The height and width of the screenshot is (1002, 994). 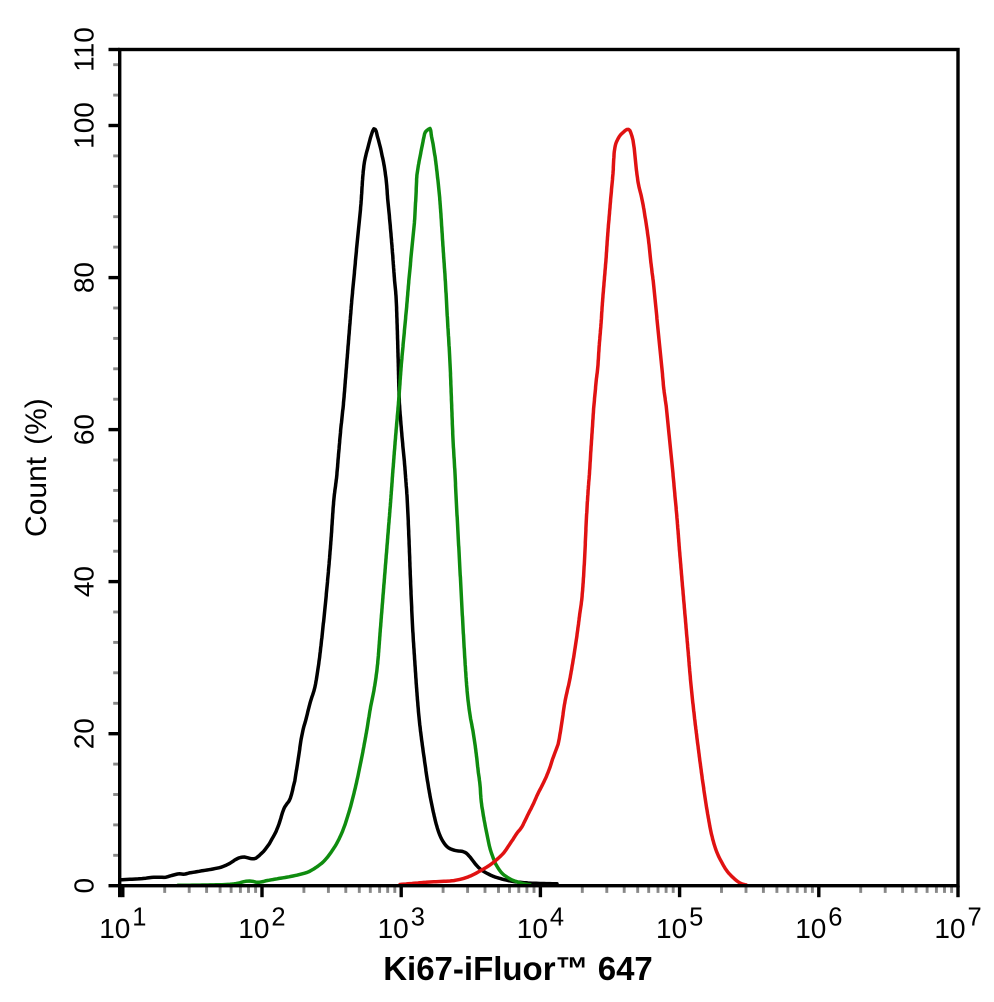 I want to click on svg-text: 80, so click(x=84, y=277).